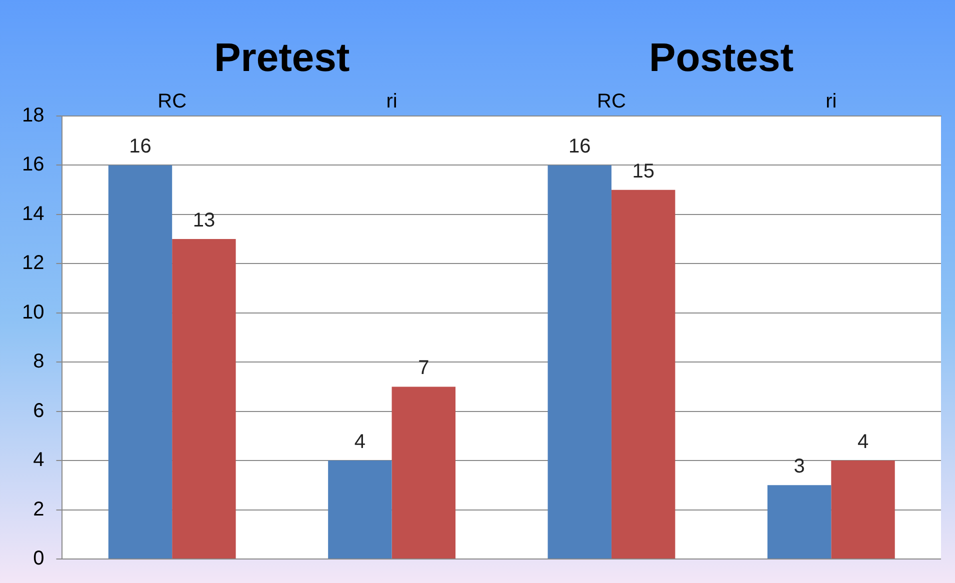  I want to click on y-tick-label: 16, so click(33, 165).